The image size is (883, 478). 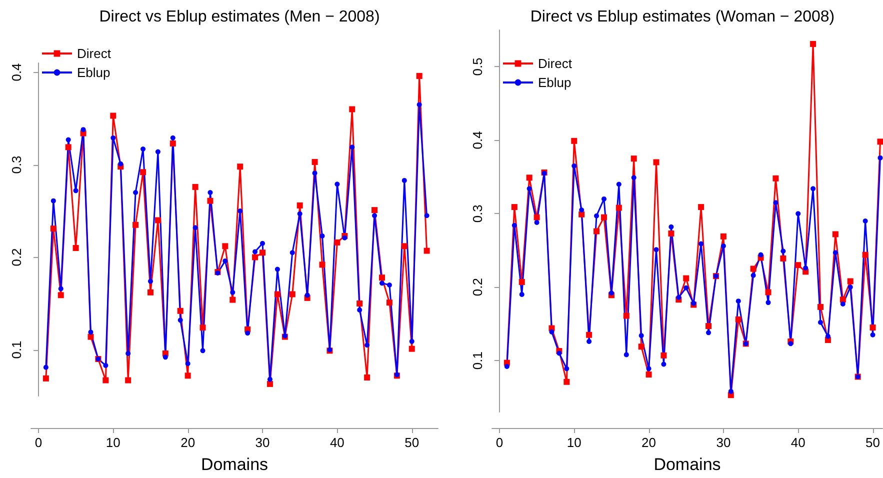 I want to click on x-tick-label: 0, so click(x=500, y=442).